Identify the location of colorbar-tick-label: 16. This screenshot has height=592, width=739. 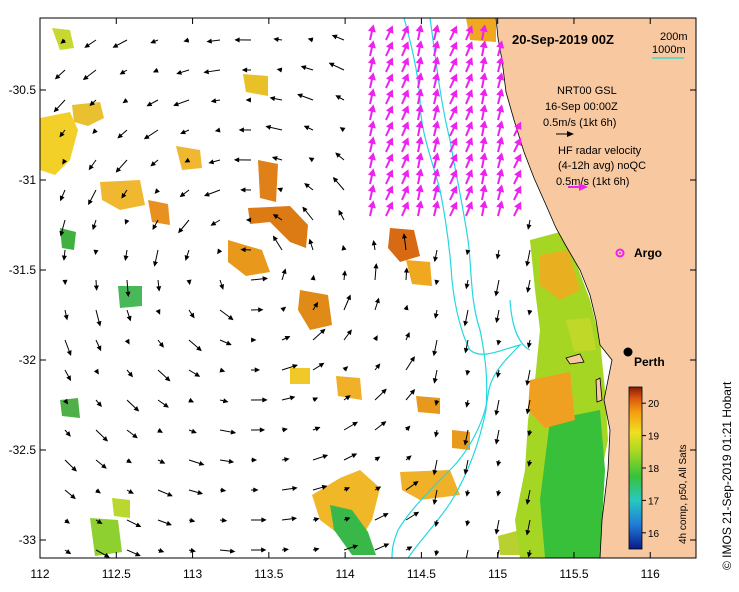
(654, 534).